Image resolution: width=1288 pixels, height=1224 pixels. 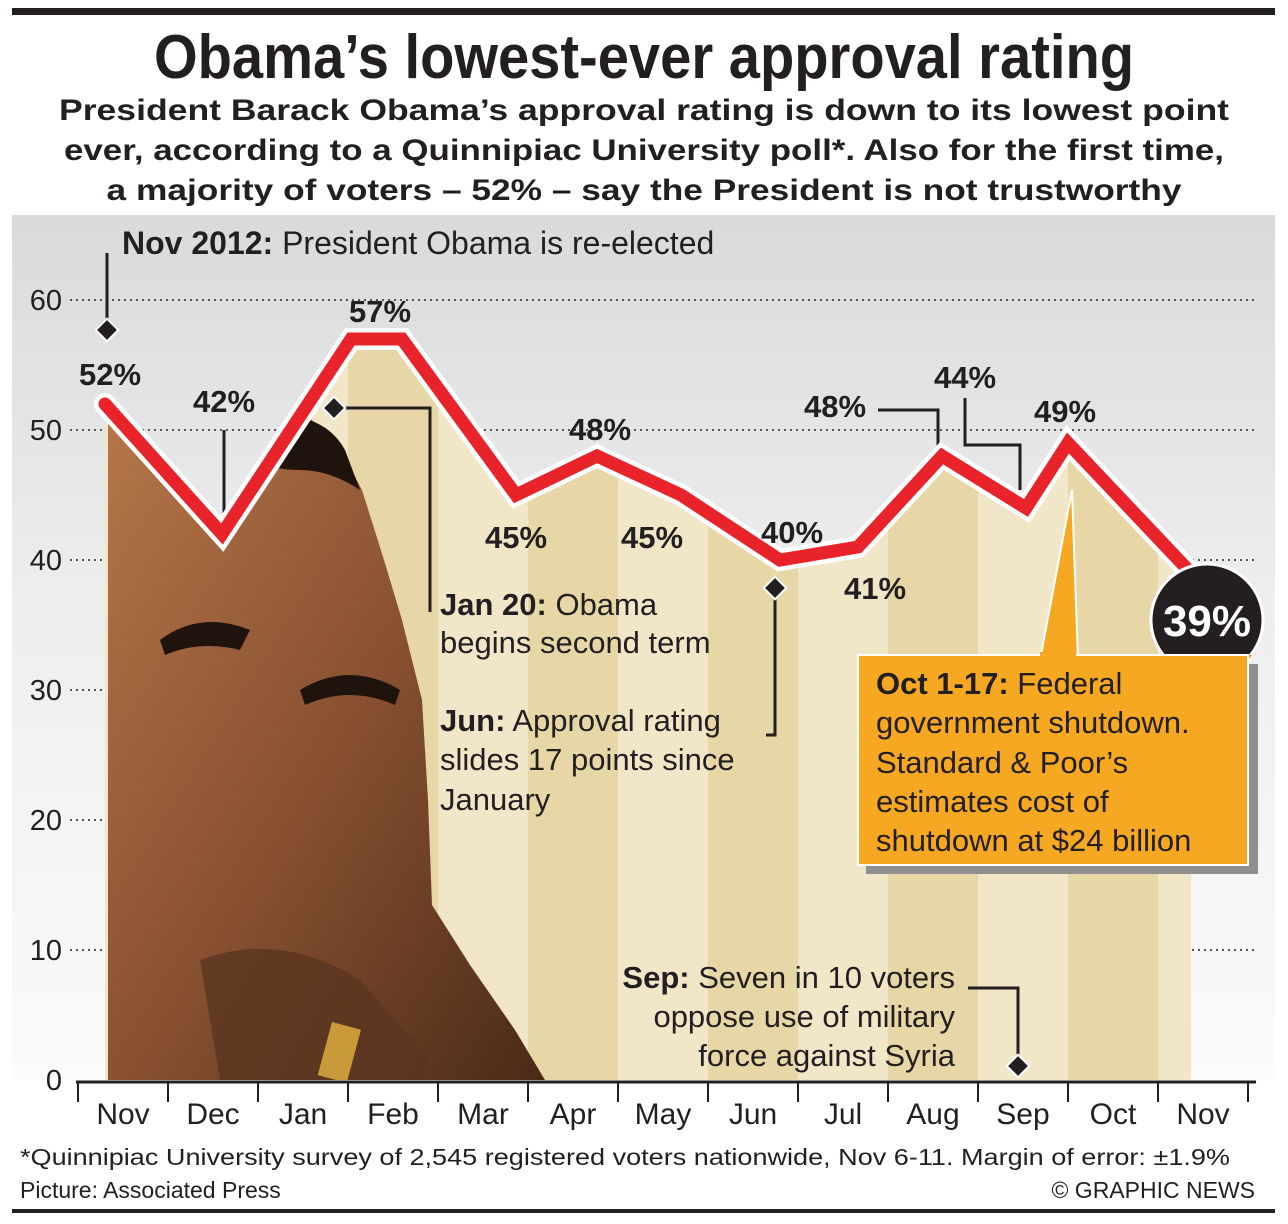 I want to click on annotation-text: President Obama is re-elected, so click(x=493, y=243).